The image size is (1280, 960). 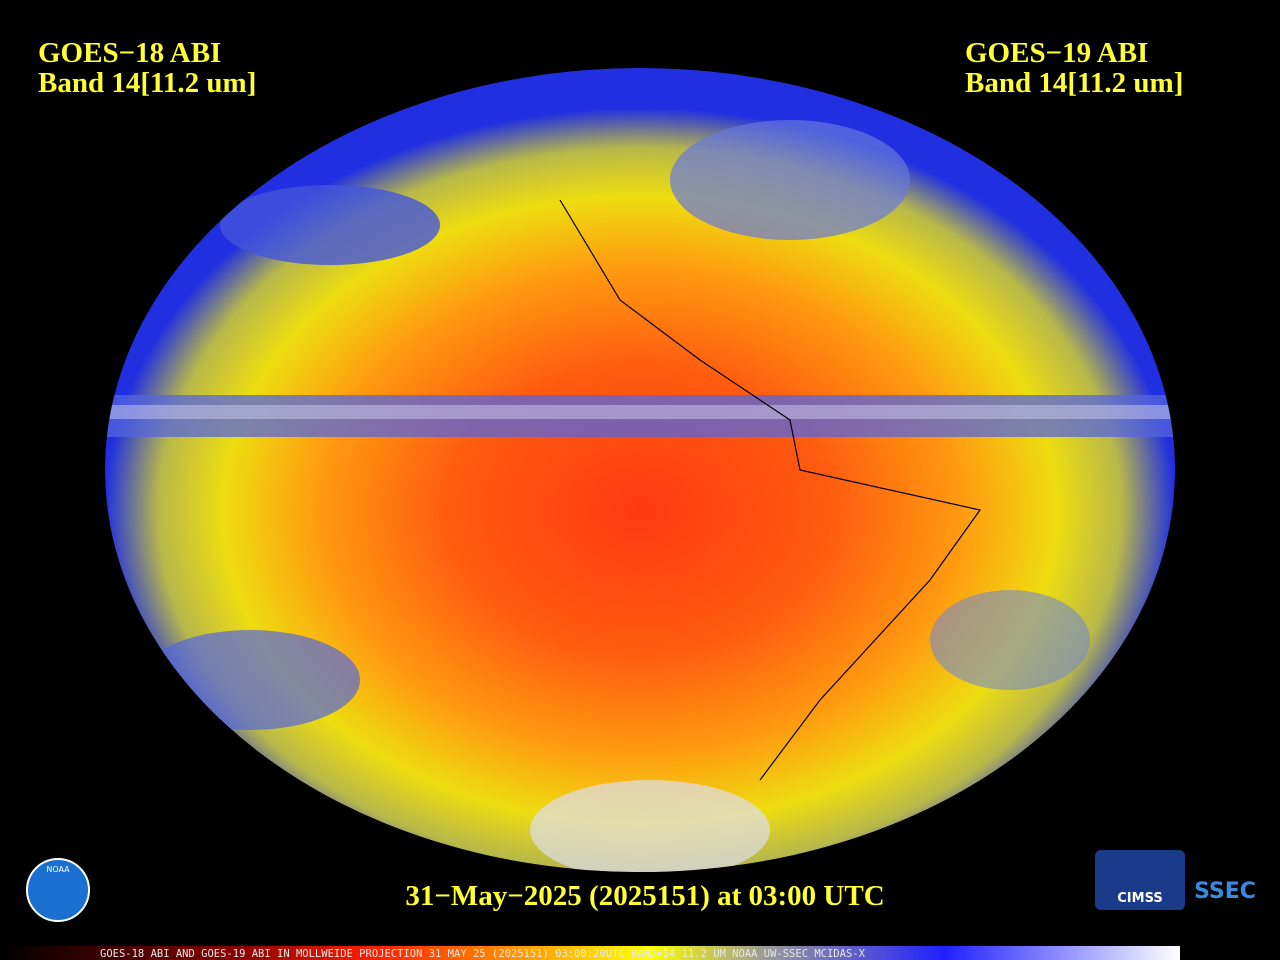 What do you see at coordinates (129, 53) in the screenshot?
I see `left-satellite: GOES−18 ABI` at bounding box center [129, 53].